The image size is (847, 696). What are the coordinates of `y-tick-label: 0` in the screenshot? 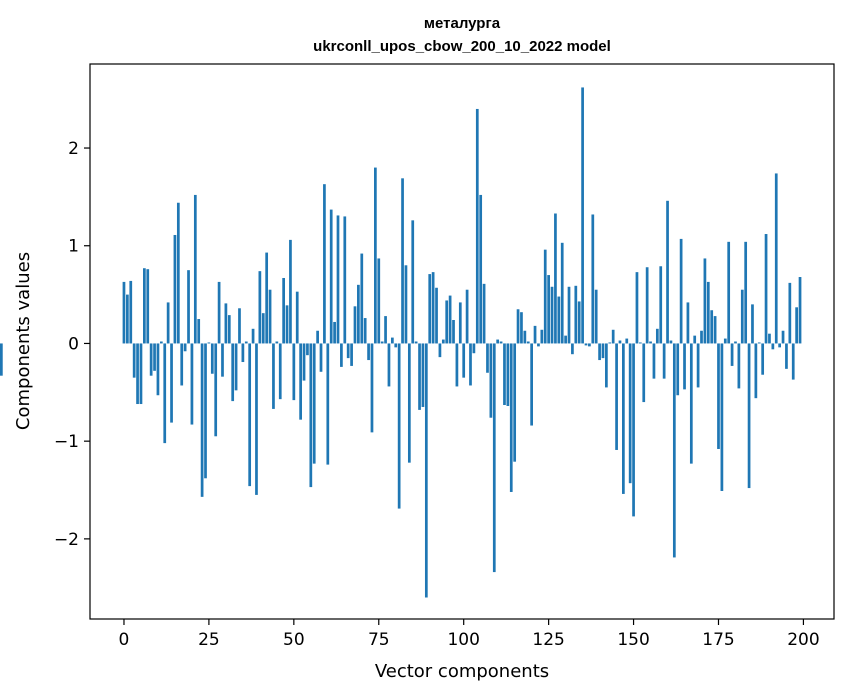 It's located at (73, 344).